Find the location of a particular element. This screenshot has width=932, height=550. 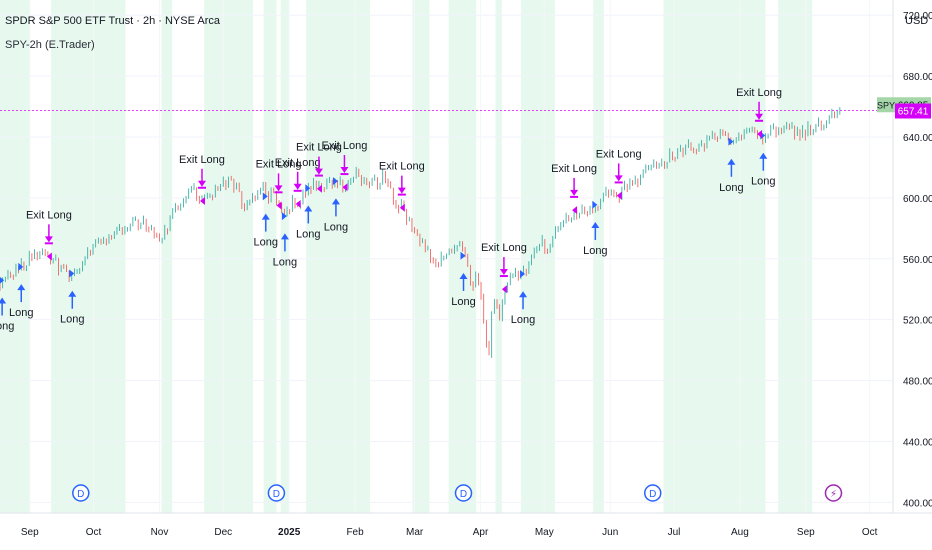

last-price-symbol-tag is located at coordinates (886, 105).